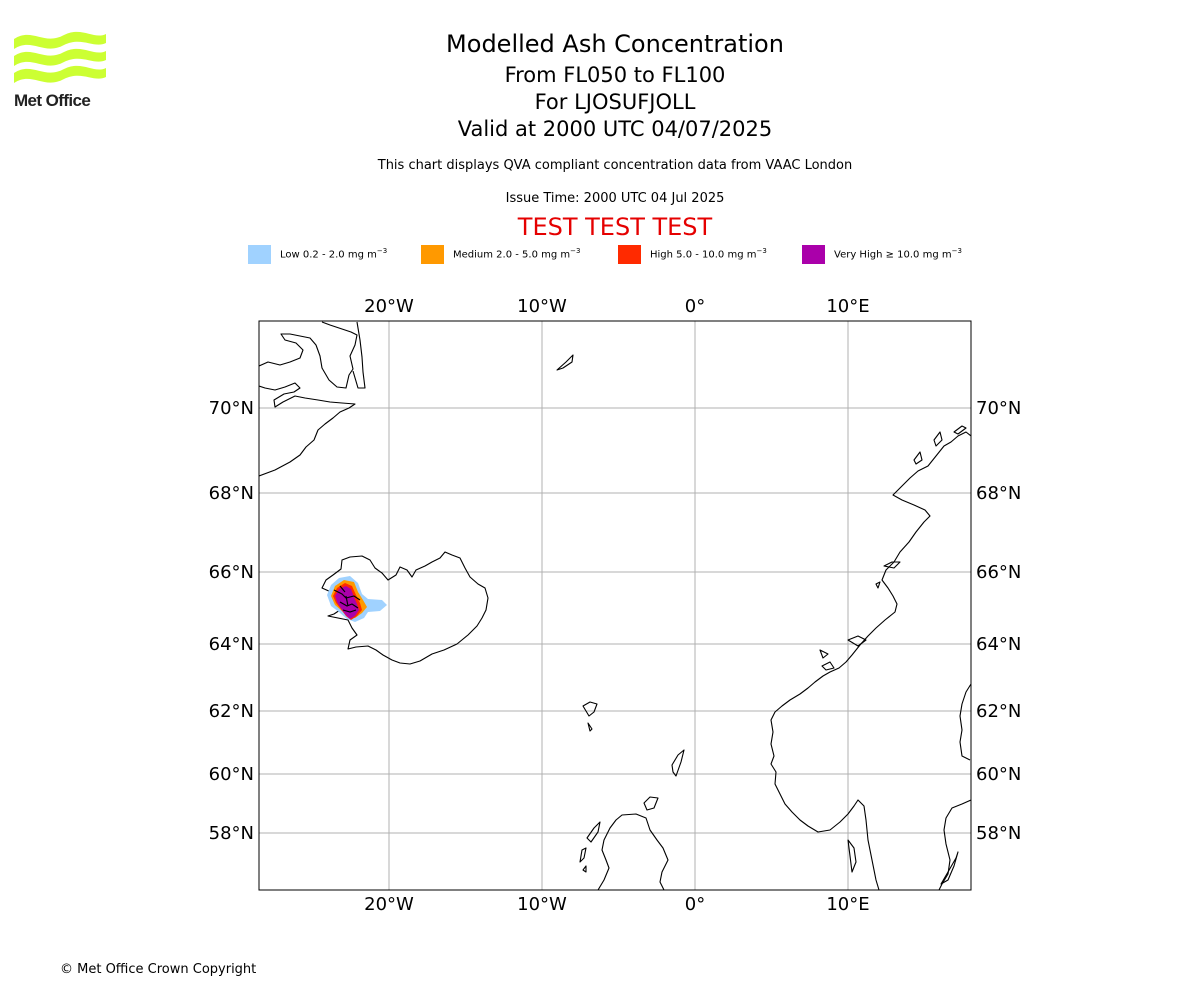  I want to click on volcano-location: For LJOSUFJOLL, so click(615, 102).